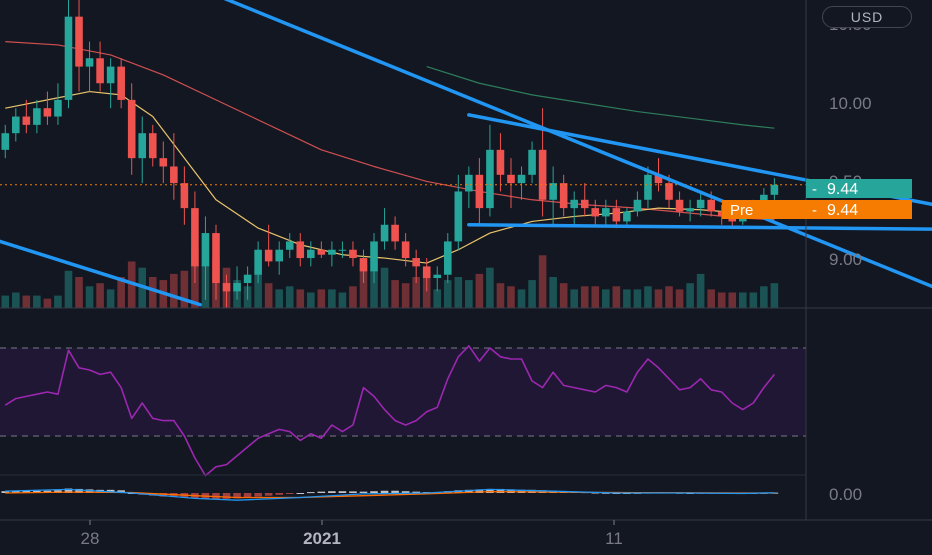  I want to click on sma-slow-line, so click(600, 97).